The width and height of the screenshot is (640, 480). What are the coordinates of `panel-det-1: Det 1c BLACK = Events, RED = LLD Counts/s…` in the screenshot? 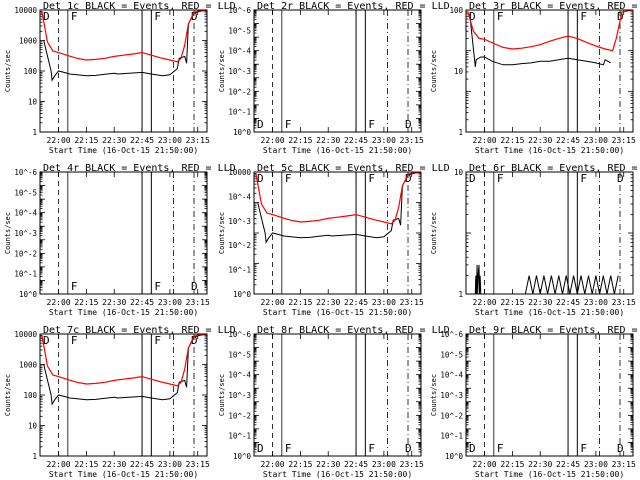 It's located at (120, 78).